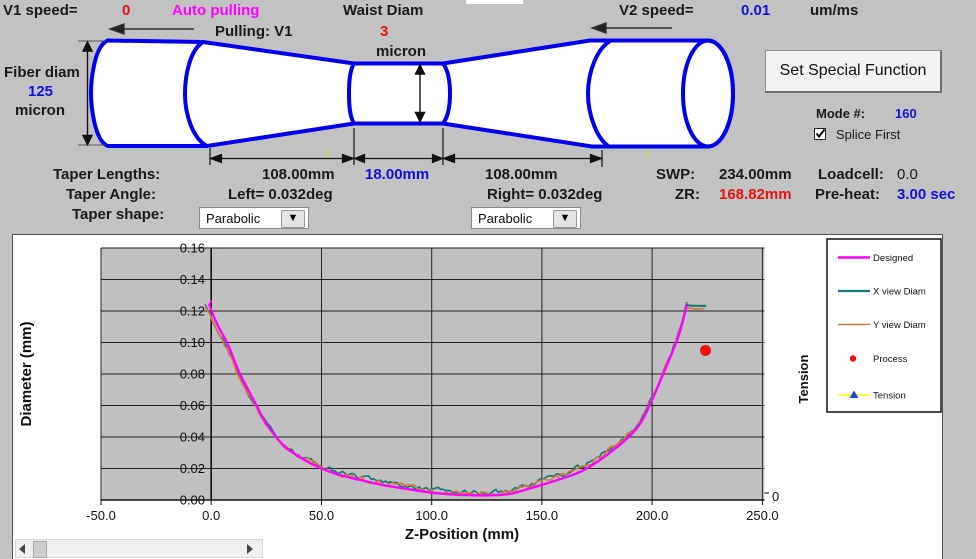  Describe the element at coordinates (431, 515) in the screenshot. I see `svg-text: 100.0` at that location.